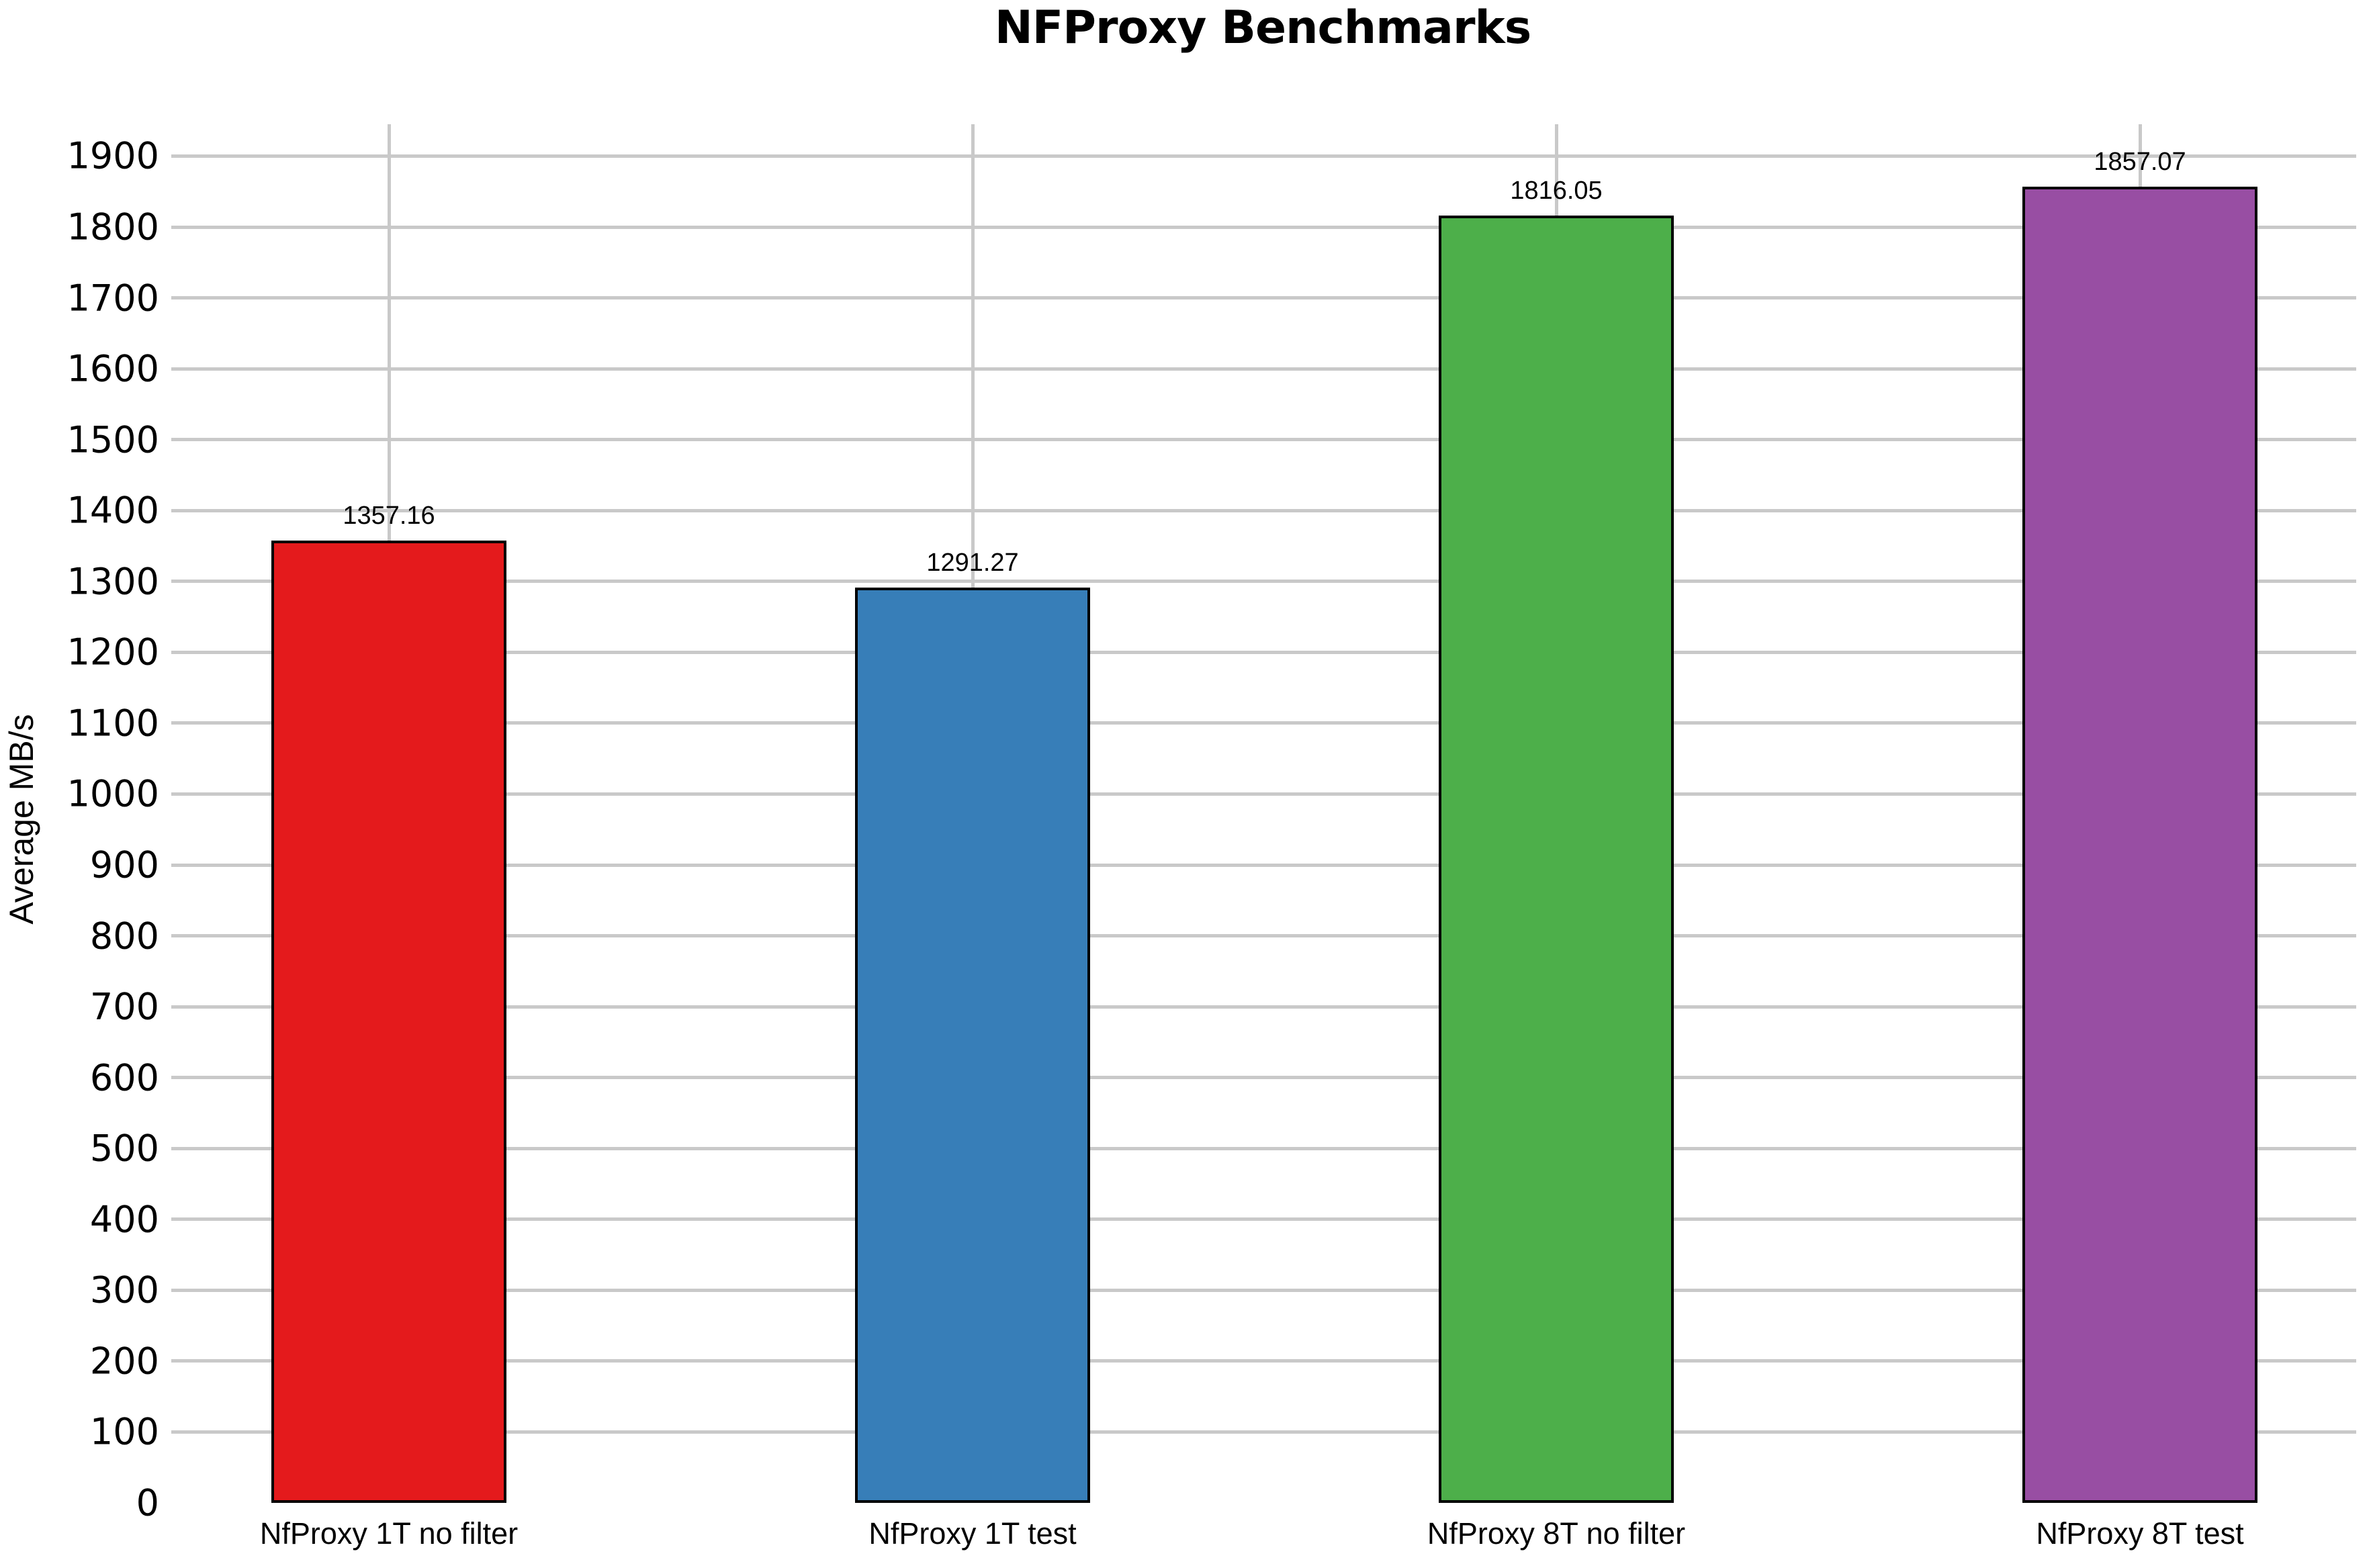  I want to click on y-tick-label: 1200, so click(112, 652).